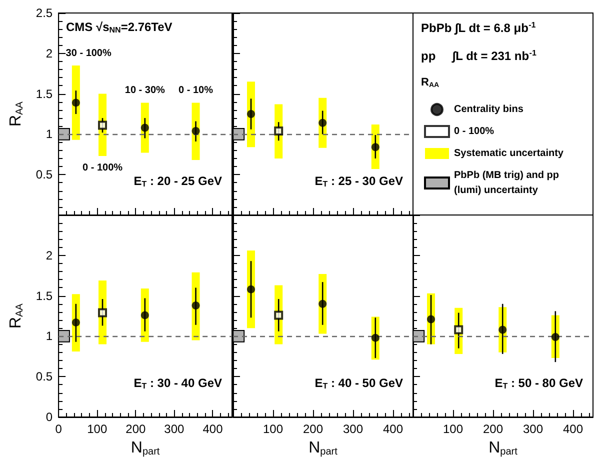 The image size is (607, 457). Describe the element at coordinates (89, 54) in the screenshot. I see `annotation: 30 - 100%` at that location.